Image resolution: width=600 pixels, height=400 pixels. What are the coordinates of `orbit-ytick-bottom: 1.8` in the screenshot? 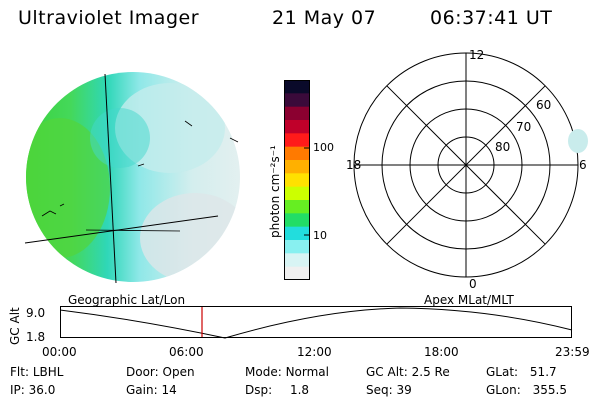 It's located at (36, 337).